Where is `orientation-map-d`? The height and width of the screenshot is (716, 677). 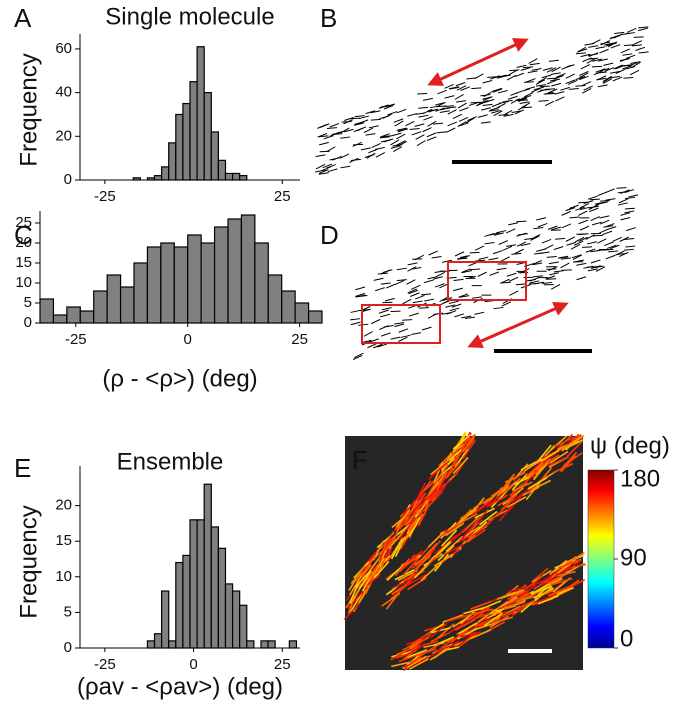
orientation-map-d is located at coordinates (494, 274).